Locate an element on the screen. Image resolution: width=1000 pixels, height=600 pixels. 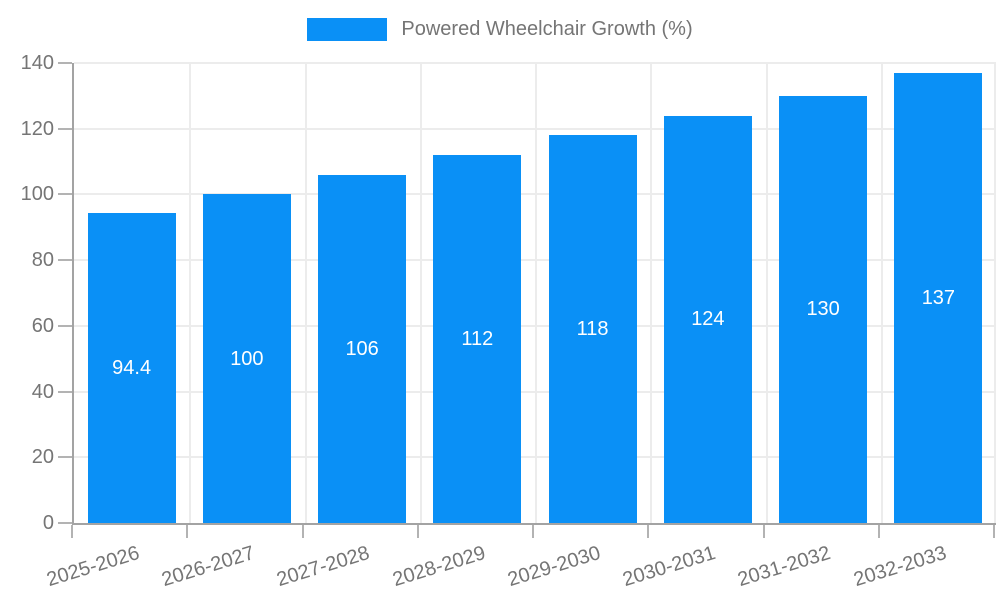
y-axis-tick-label: 0 is located at coordinates (48, 523).